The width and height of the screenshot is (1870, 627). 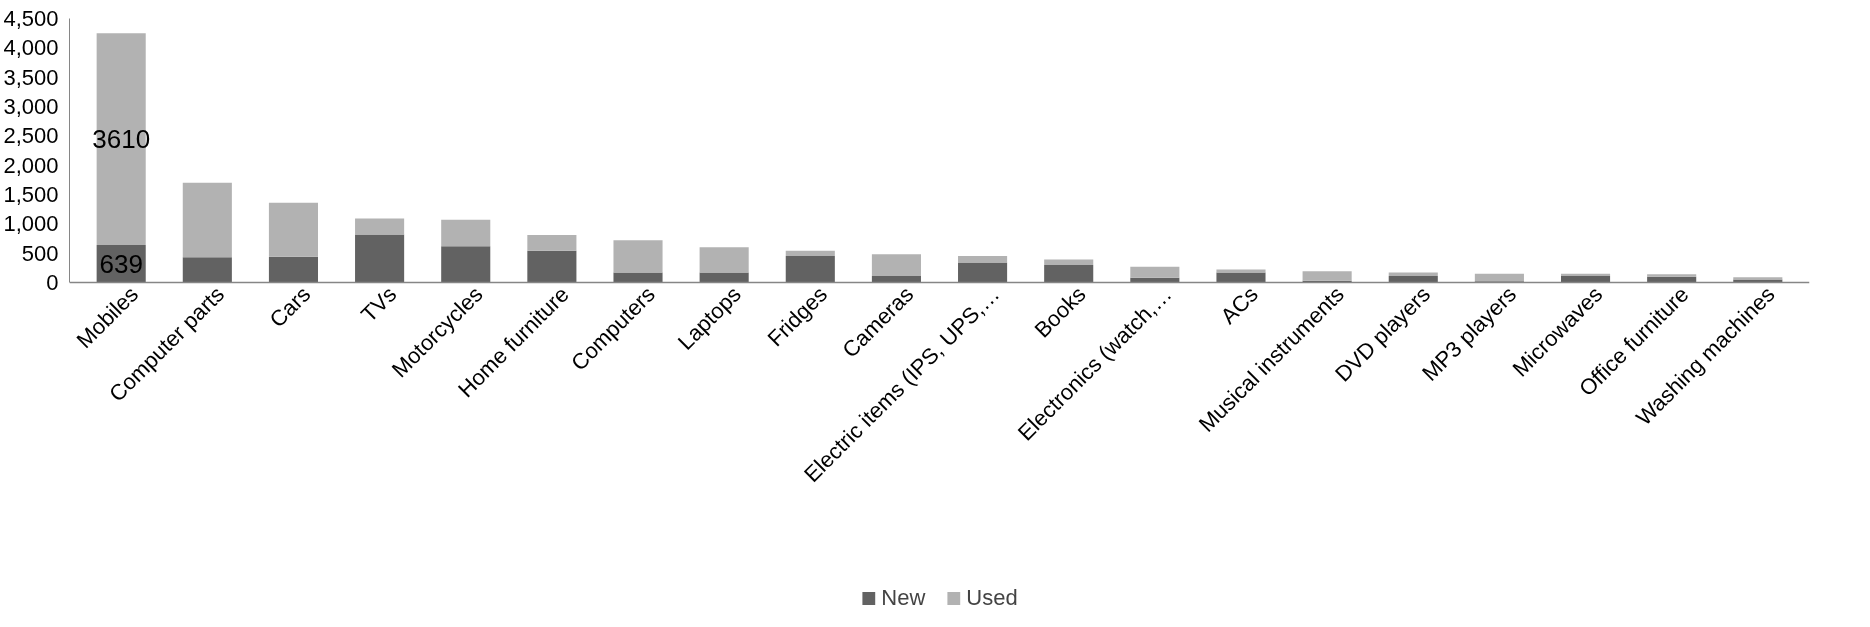 What do you see at coordinates (31, 18) in the screenshot?
I see `y-tick-label: 4,500` at bounding box center [31, 18].